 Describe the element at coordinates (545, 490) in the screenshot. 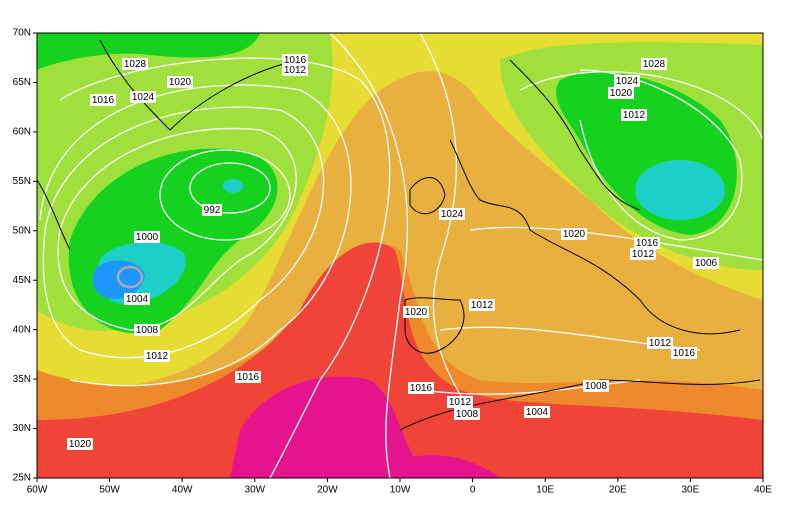

I see `lon-label: 10E` at that location.